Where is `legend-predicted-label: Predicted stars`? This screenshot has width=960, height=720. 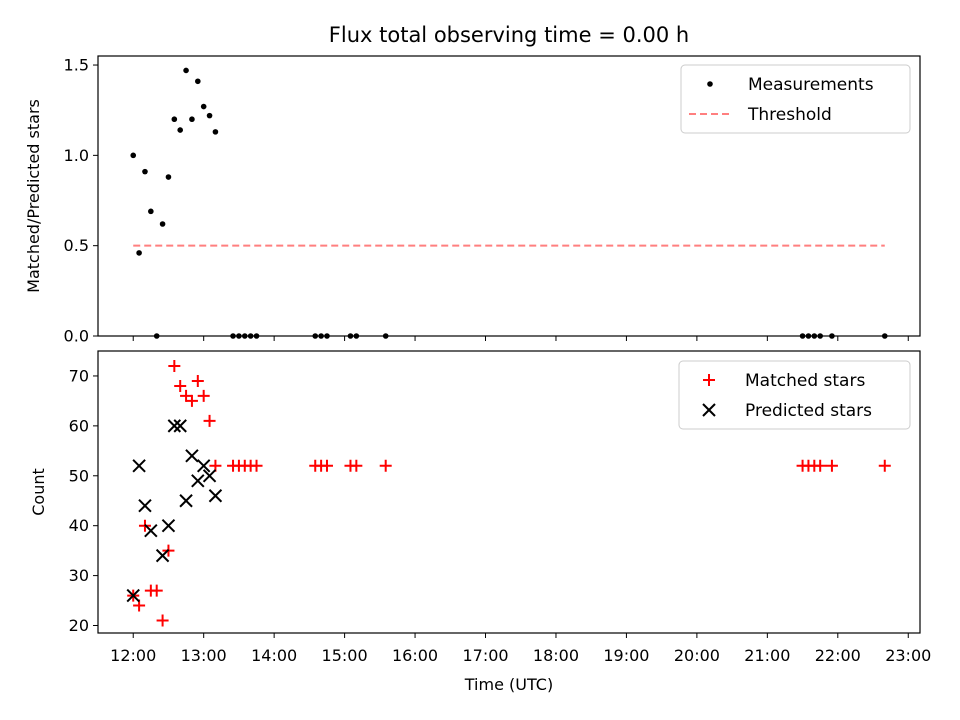 legend-predicted-label: Predicted stars is located at coordinates (808, 411).